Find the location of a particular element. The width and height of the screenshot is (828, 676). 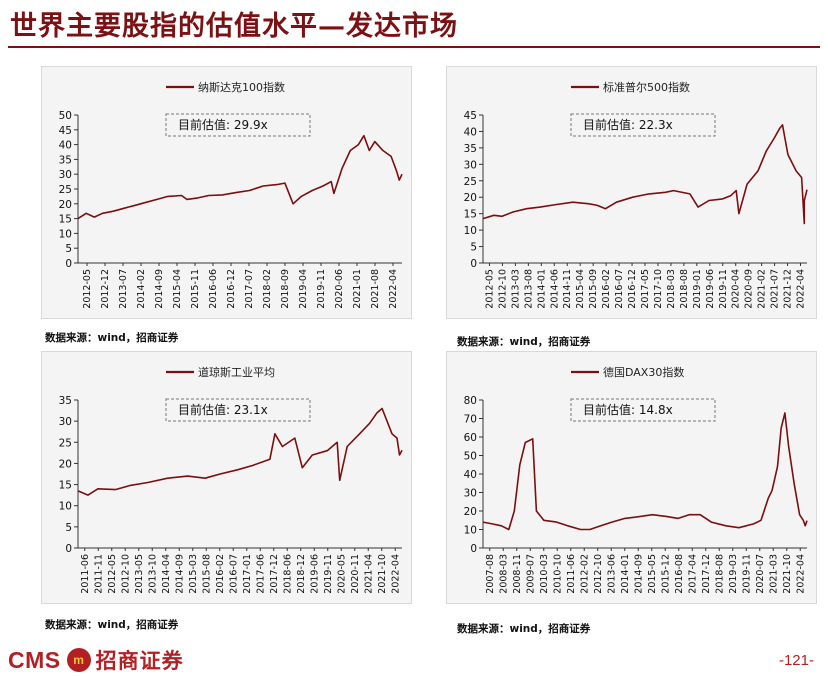

x-tick-label: 2013-03 is located at coordinates (515, 289).